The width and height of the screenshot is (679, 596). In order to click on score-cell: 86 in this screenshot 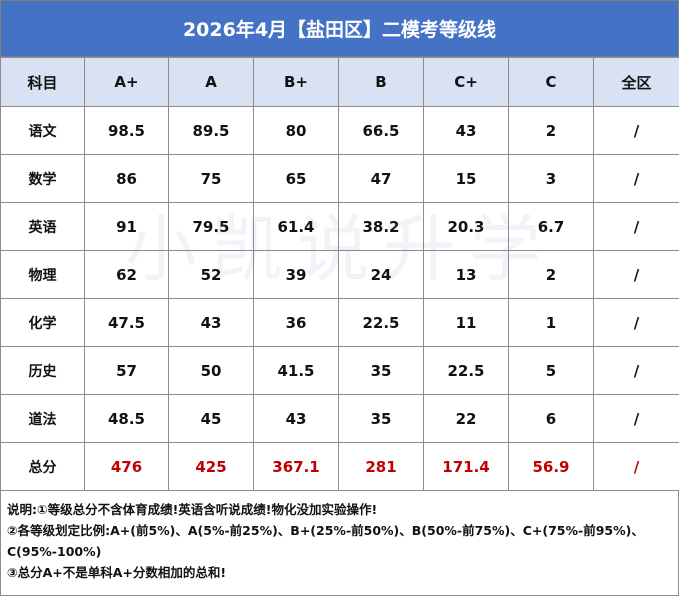, I will do `click(127, 179)`.